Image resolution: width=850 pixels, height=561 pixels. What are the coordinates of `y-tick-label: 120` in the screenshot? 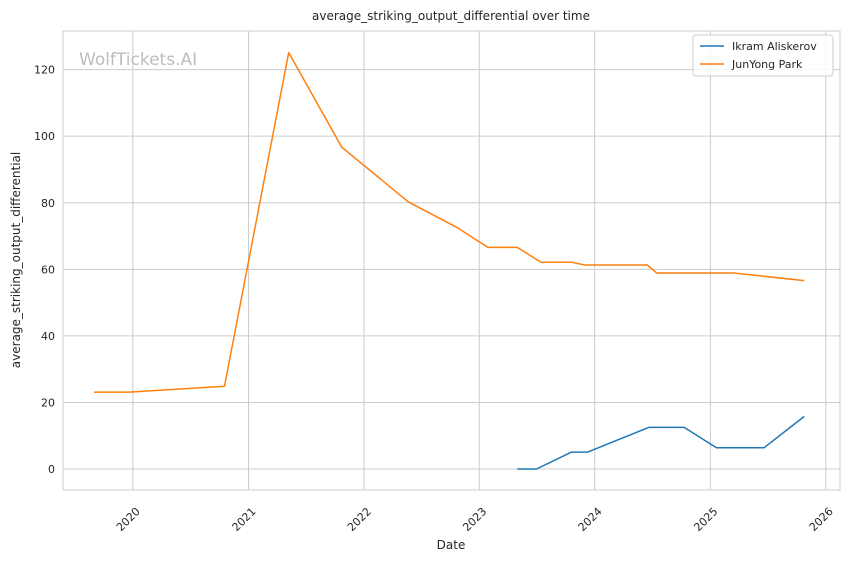 It's located at (44, 70).